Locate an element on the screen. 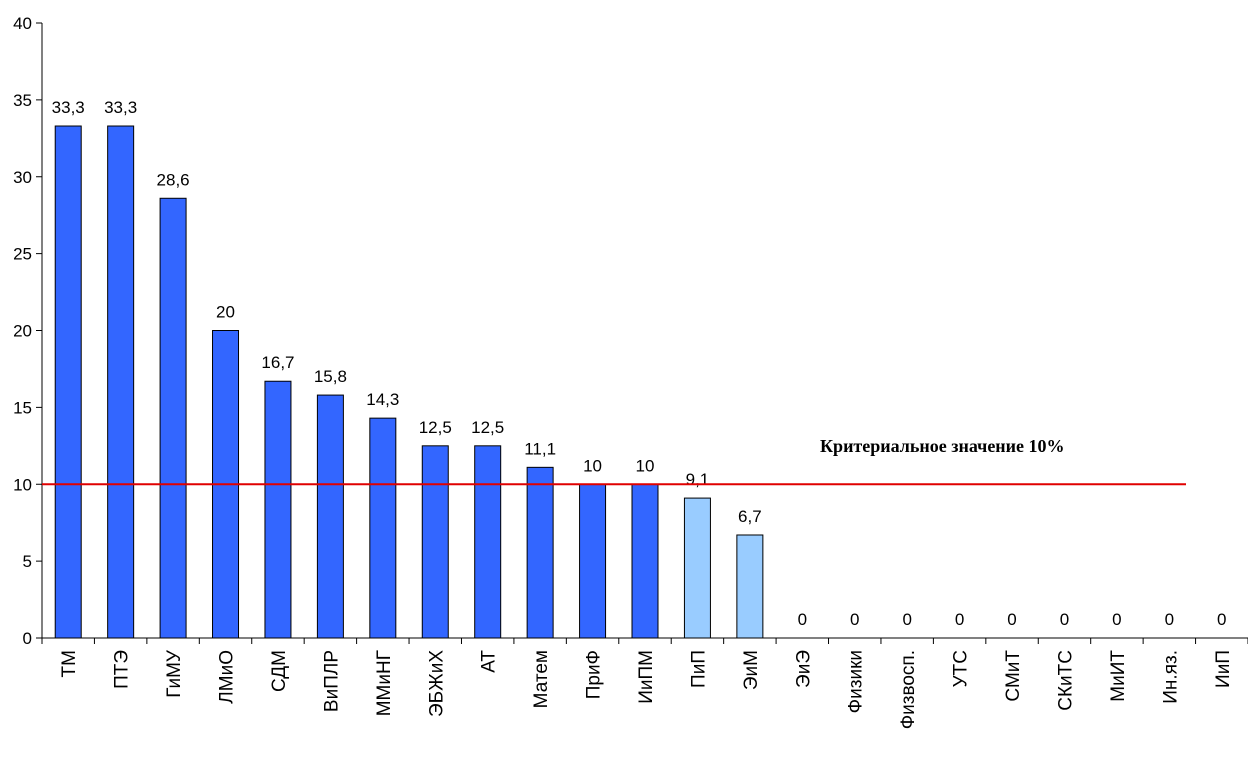  data-label: 11,1 is located at coordinates (540, 448).